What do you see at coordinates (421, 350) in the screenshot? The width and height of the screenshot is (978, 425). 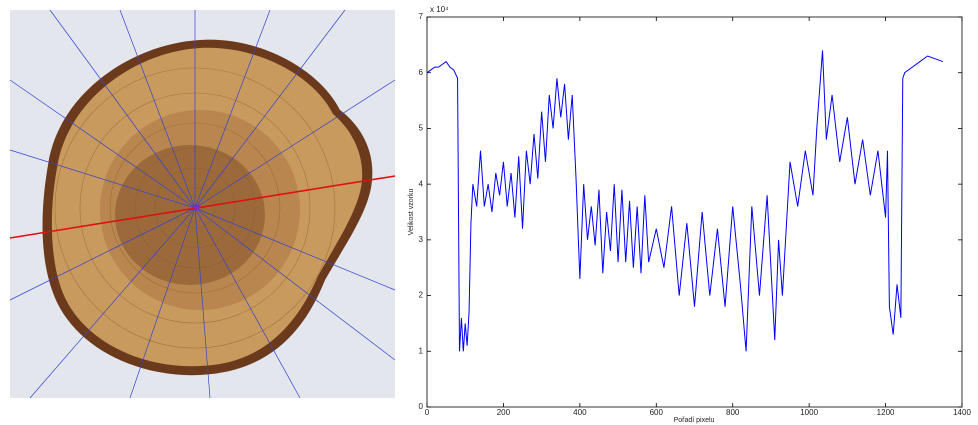 I see `y-tick-label: 1` at bounding box center [421, 350].